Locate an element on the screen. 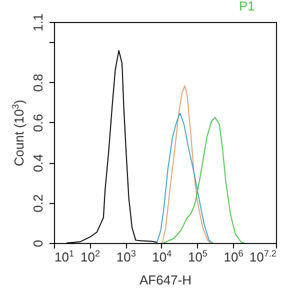 This screenshot has width=290, height=296. x-tick-label: 10$^{3}$ is located at coordinates (126, 256).